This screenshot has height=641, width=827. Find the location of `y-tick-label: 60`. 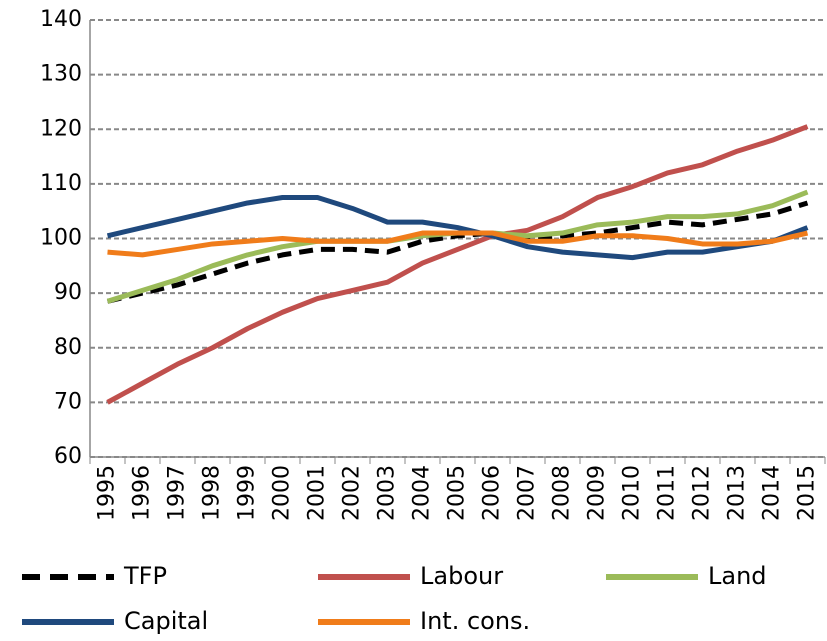

y-tick-label: 60 is located at coordinates (68, 456).